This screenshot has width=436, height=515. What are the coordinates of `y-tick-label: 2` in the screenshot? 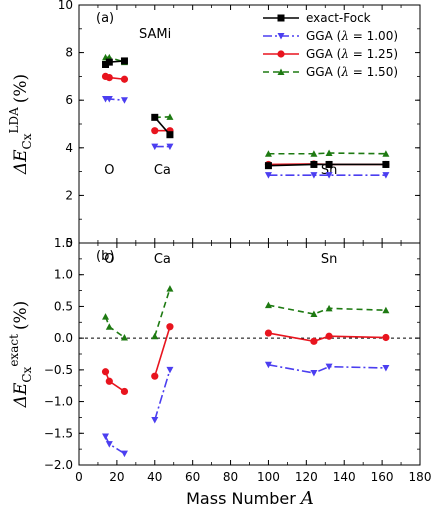 It's located at (69, 195).